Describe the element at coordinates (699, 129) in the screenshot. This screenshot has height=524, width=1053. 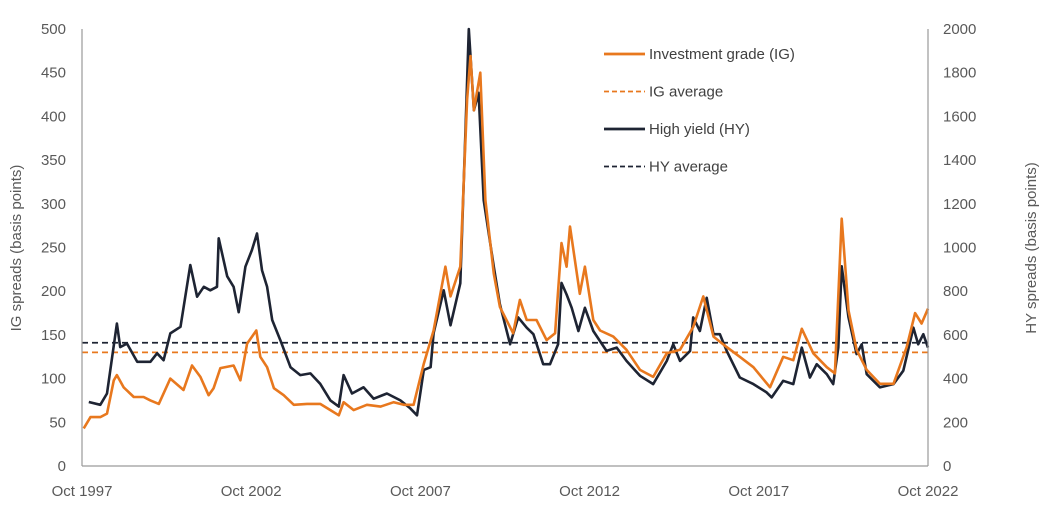
I see `legend-label: High yield (HY)` at that location.